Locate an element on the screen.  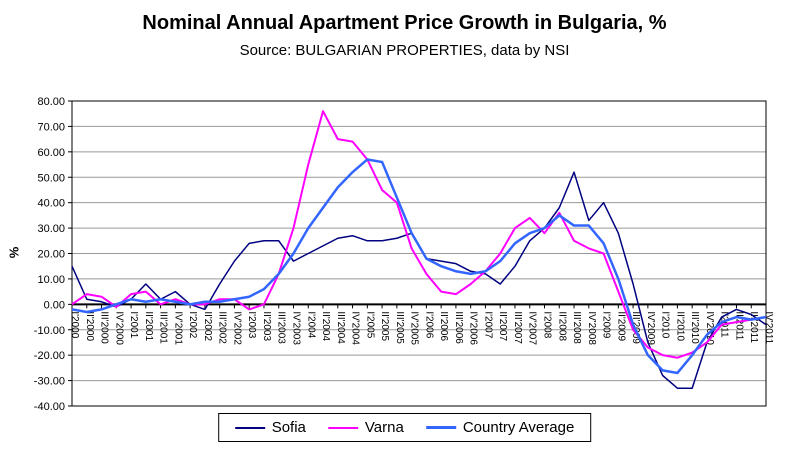
x-tick-label: III'2010 is located at coordinates (694, 327).